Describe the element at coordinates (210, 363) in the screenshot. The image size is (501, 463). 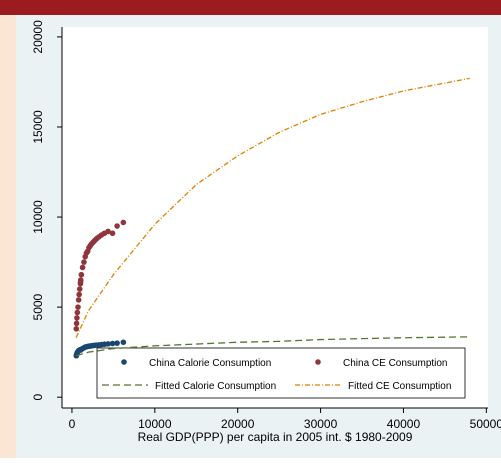
I see `legend-label: China Calorie Consumption` at that location.